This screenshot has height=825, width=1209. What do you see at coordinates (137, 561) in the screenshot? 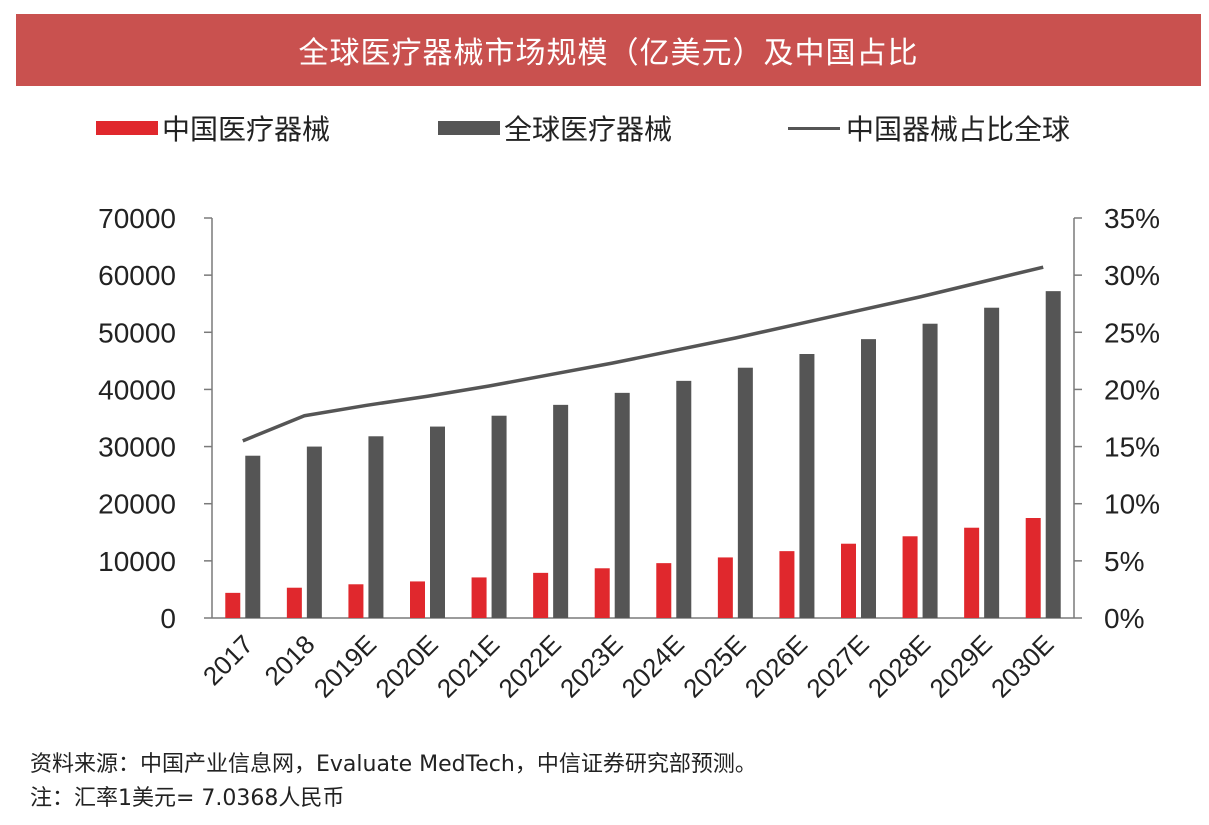
I see `y-tick-label-left: 10000` at bounding box center [137, 561].